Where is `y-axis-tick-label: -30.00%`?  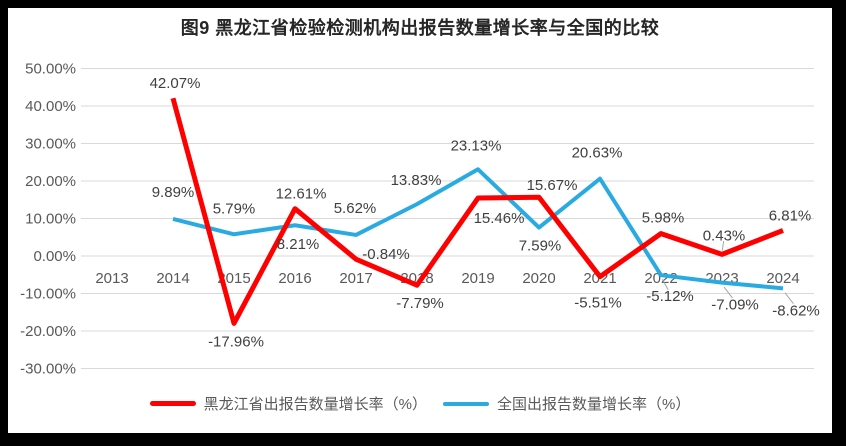 y-axis-tick-label: -30.00% is located at coordinates (48, 369).